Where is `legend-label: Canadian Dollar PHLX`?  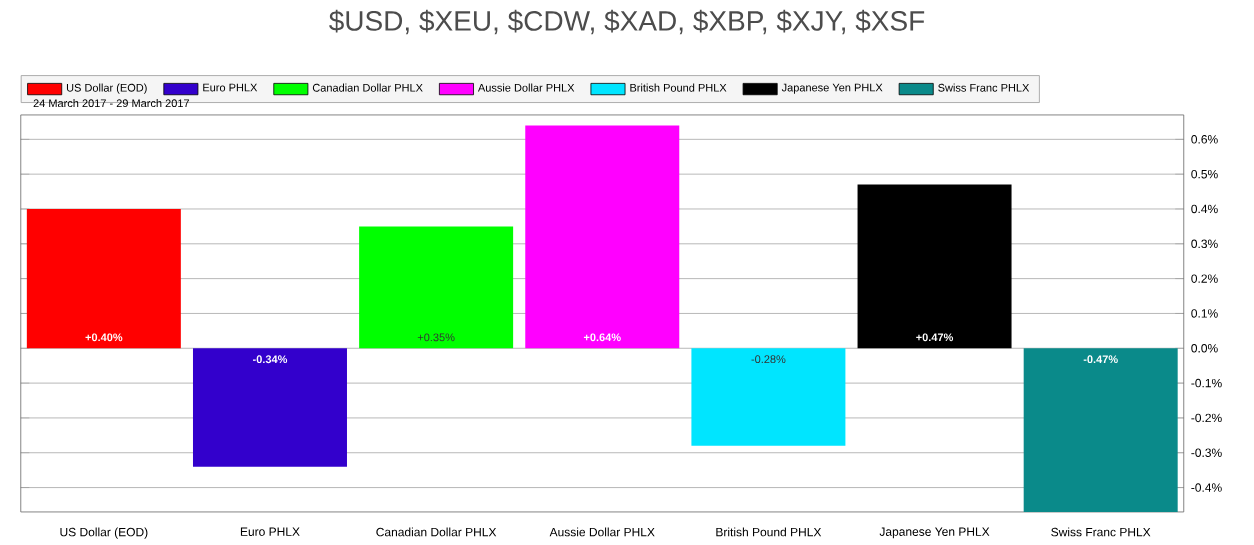
legend-label: Canadian Dollar PHLX is located at coordinates (367, 87).